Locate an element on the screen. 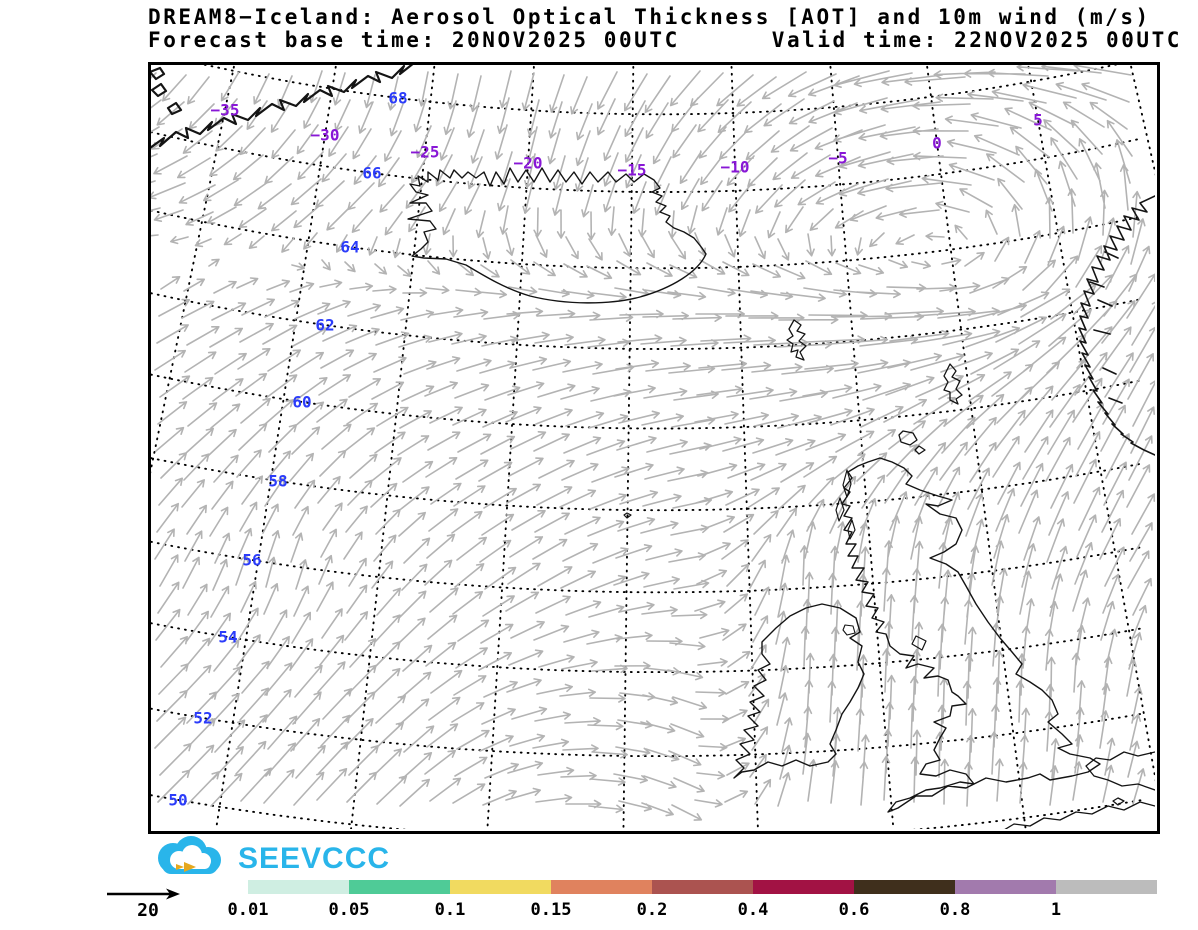 The image size is (1198, 930). coastline-greenland is located at coordinates (282, 107).